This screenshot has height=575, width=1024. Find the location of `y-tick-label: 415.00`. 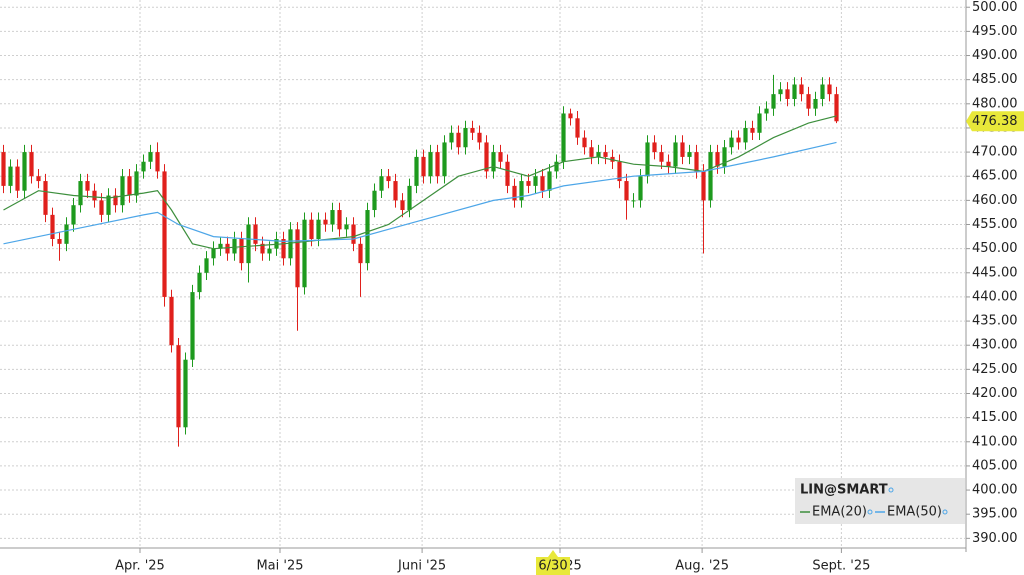

y-tick-label: 415.00 is located at coordinates (995, 417).